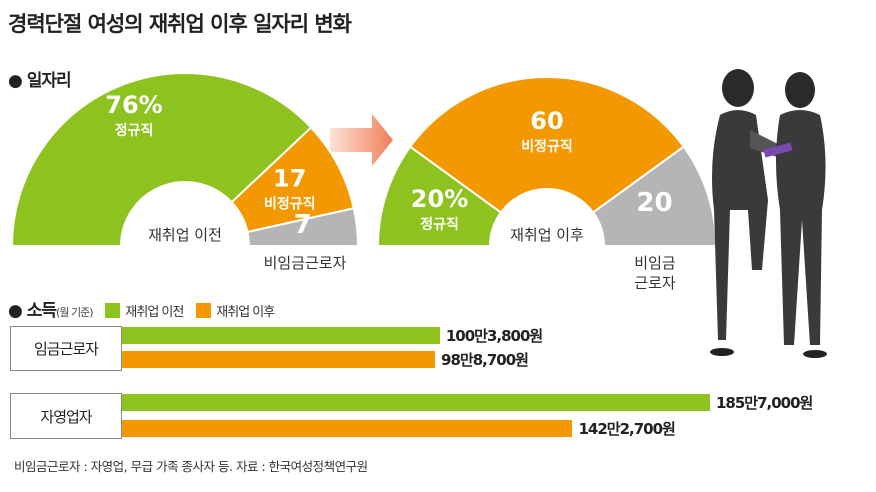 The height and width of the screenshot is (492, 876). Describe the element at coordinates (494, 336) in the screenshot. I see `income-value-label: 100만3,800원` at that location.